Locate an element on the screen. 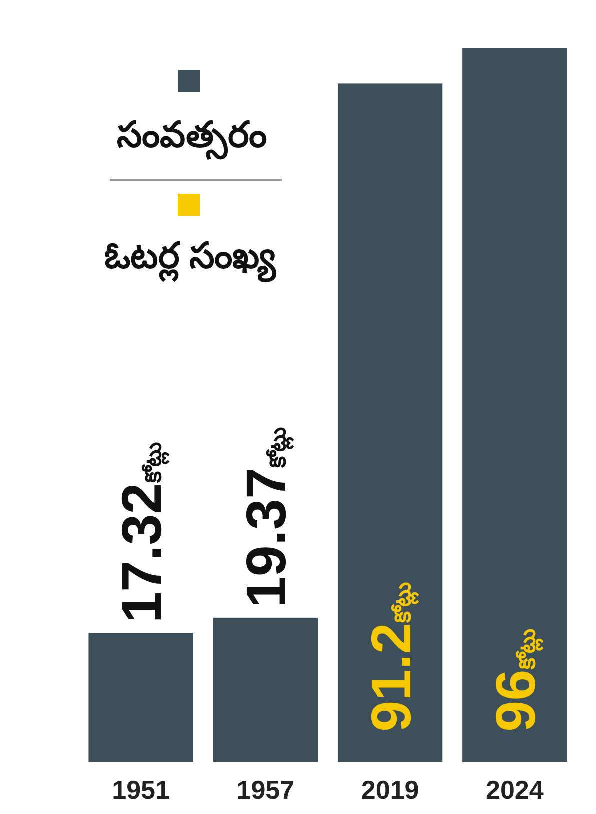  annotation: ఓటర్ల సంఖ్య is located at coordinates (191, 259).